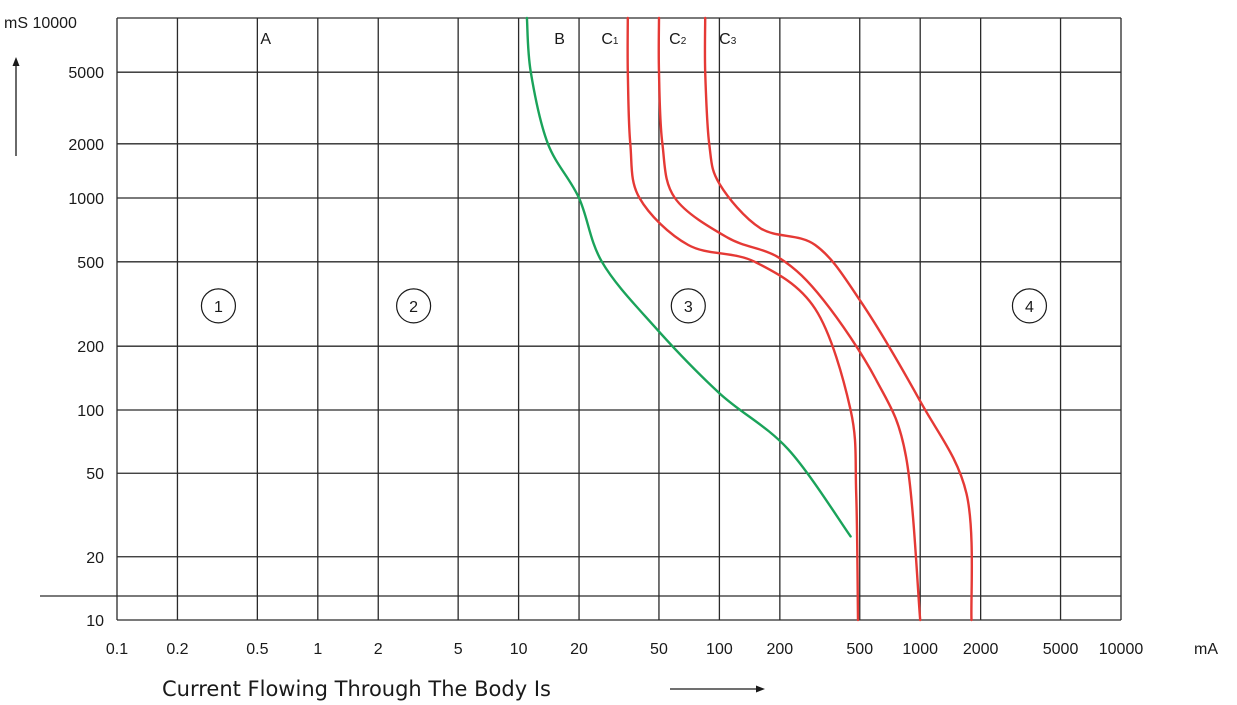  I want to click on x-tick-label: 0.5, so click(257, 649).